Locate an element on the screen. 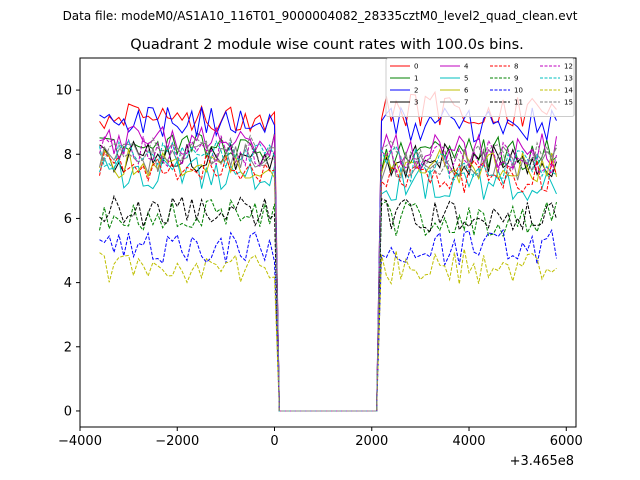 The image size is (640, 480). legend-label-11: 11 is located at coordinates (518, 103).